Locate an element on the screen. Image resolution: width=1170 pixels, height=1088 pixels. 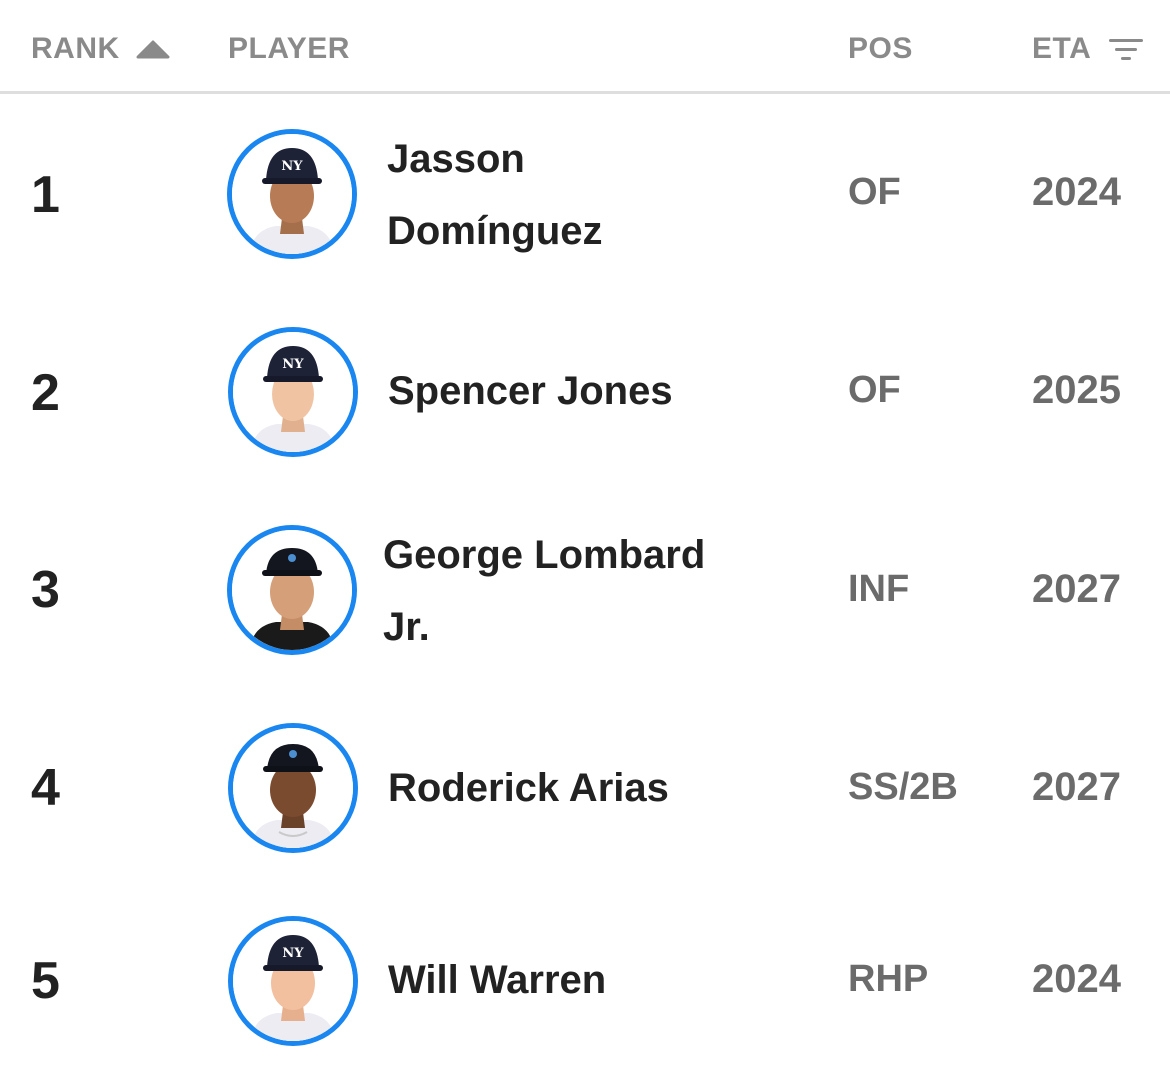
player-name: Roderick Arias is located at coordinates (578, 788).